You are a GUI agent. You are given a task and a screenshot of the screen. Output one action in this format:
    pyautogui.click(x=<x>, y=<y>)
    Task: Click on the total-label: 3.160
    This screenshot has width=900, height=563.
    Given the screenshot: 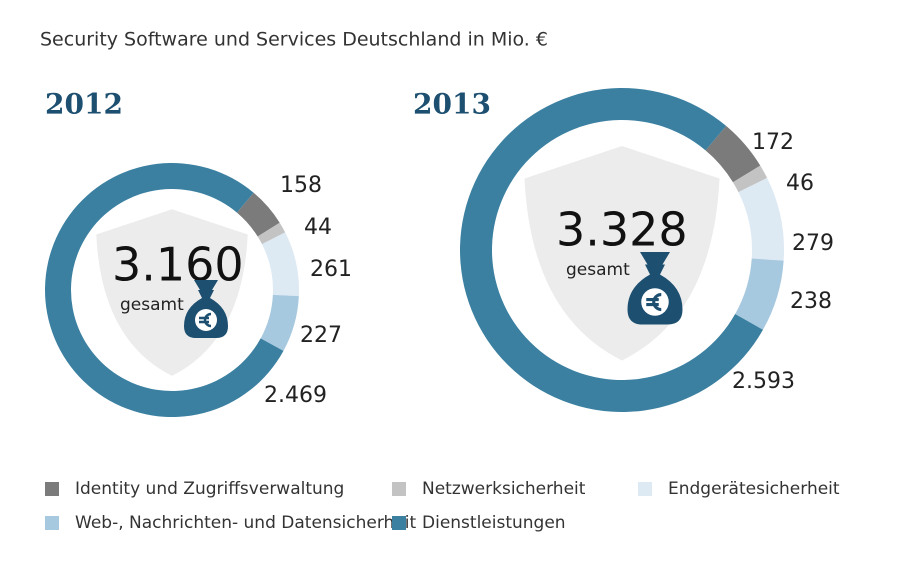 What is the action you would take?
    pyautogui.click(x=178, y=265)
    